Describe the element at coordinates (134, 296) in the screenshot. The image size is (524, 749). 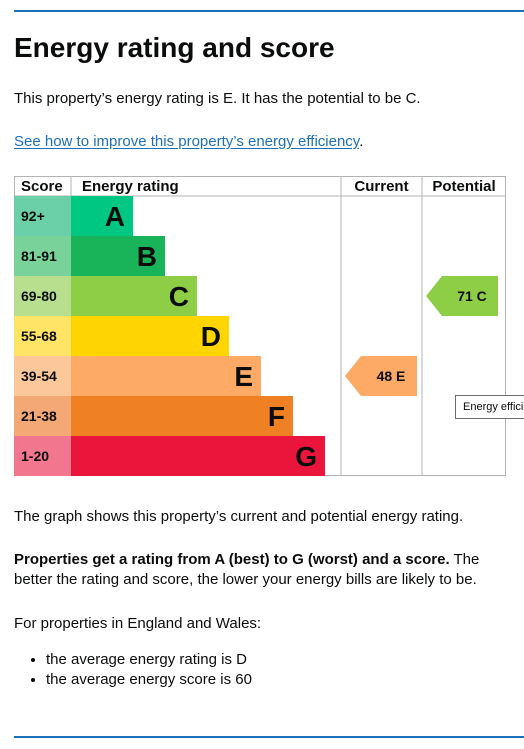
I see `band-c-bar` at that location.